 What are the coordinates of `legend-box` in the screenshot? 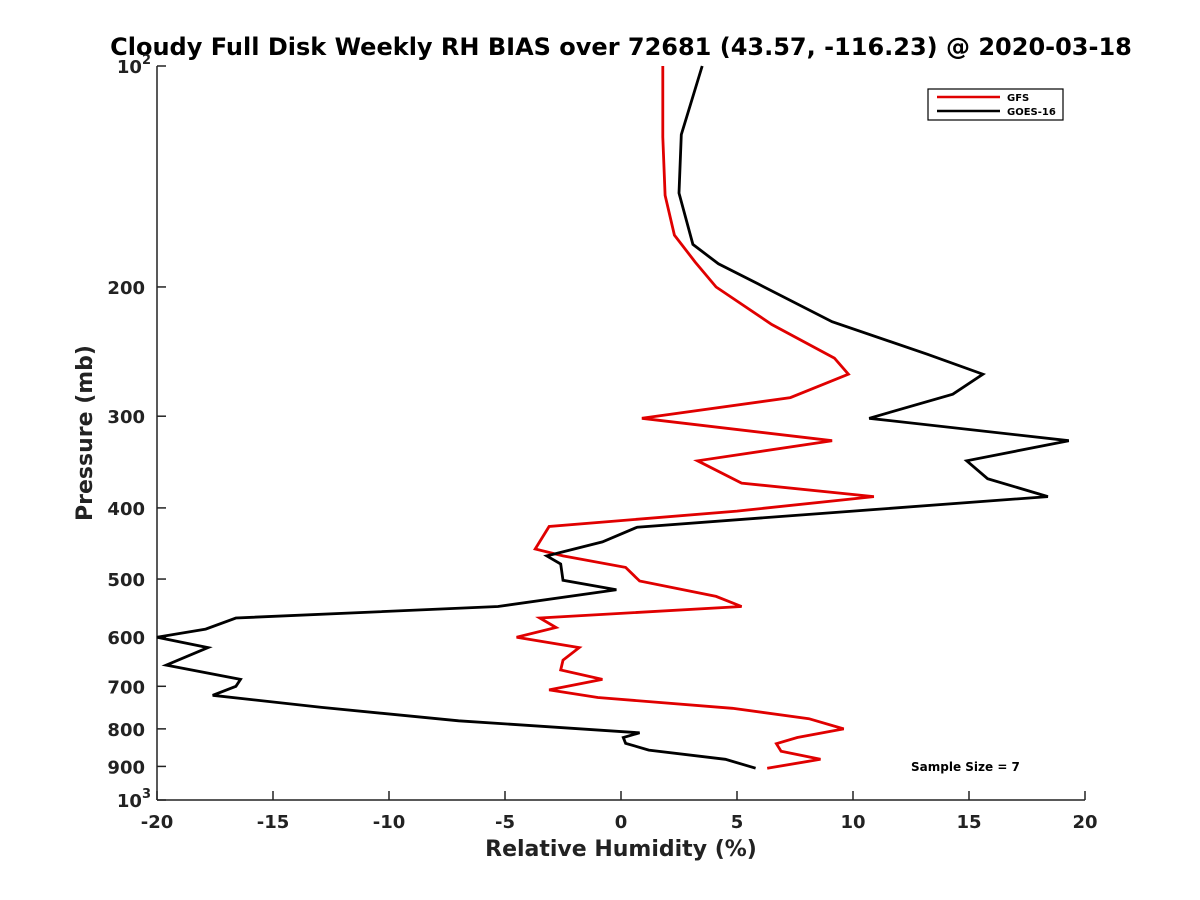 It's located at (995, 104).